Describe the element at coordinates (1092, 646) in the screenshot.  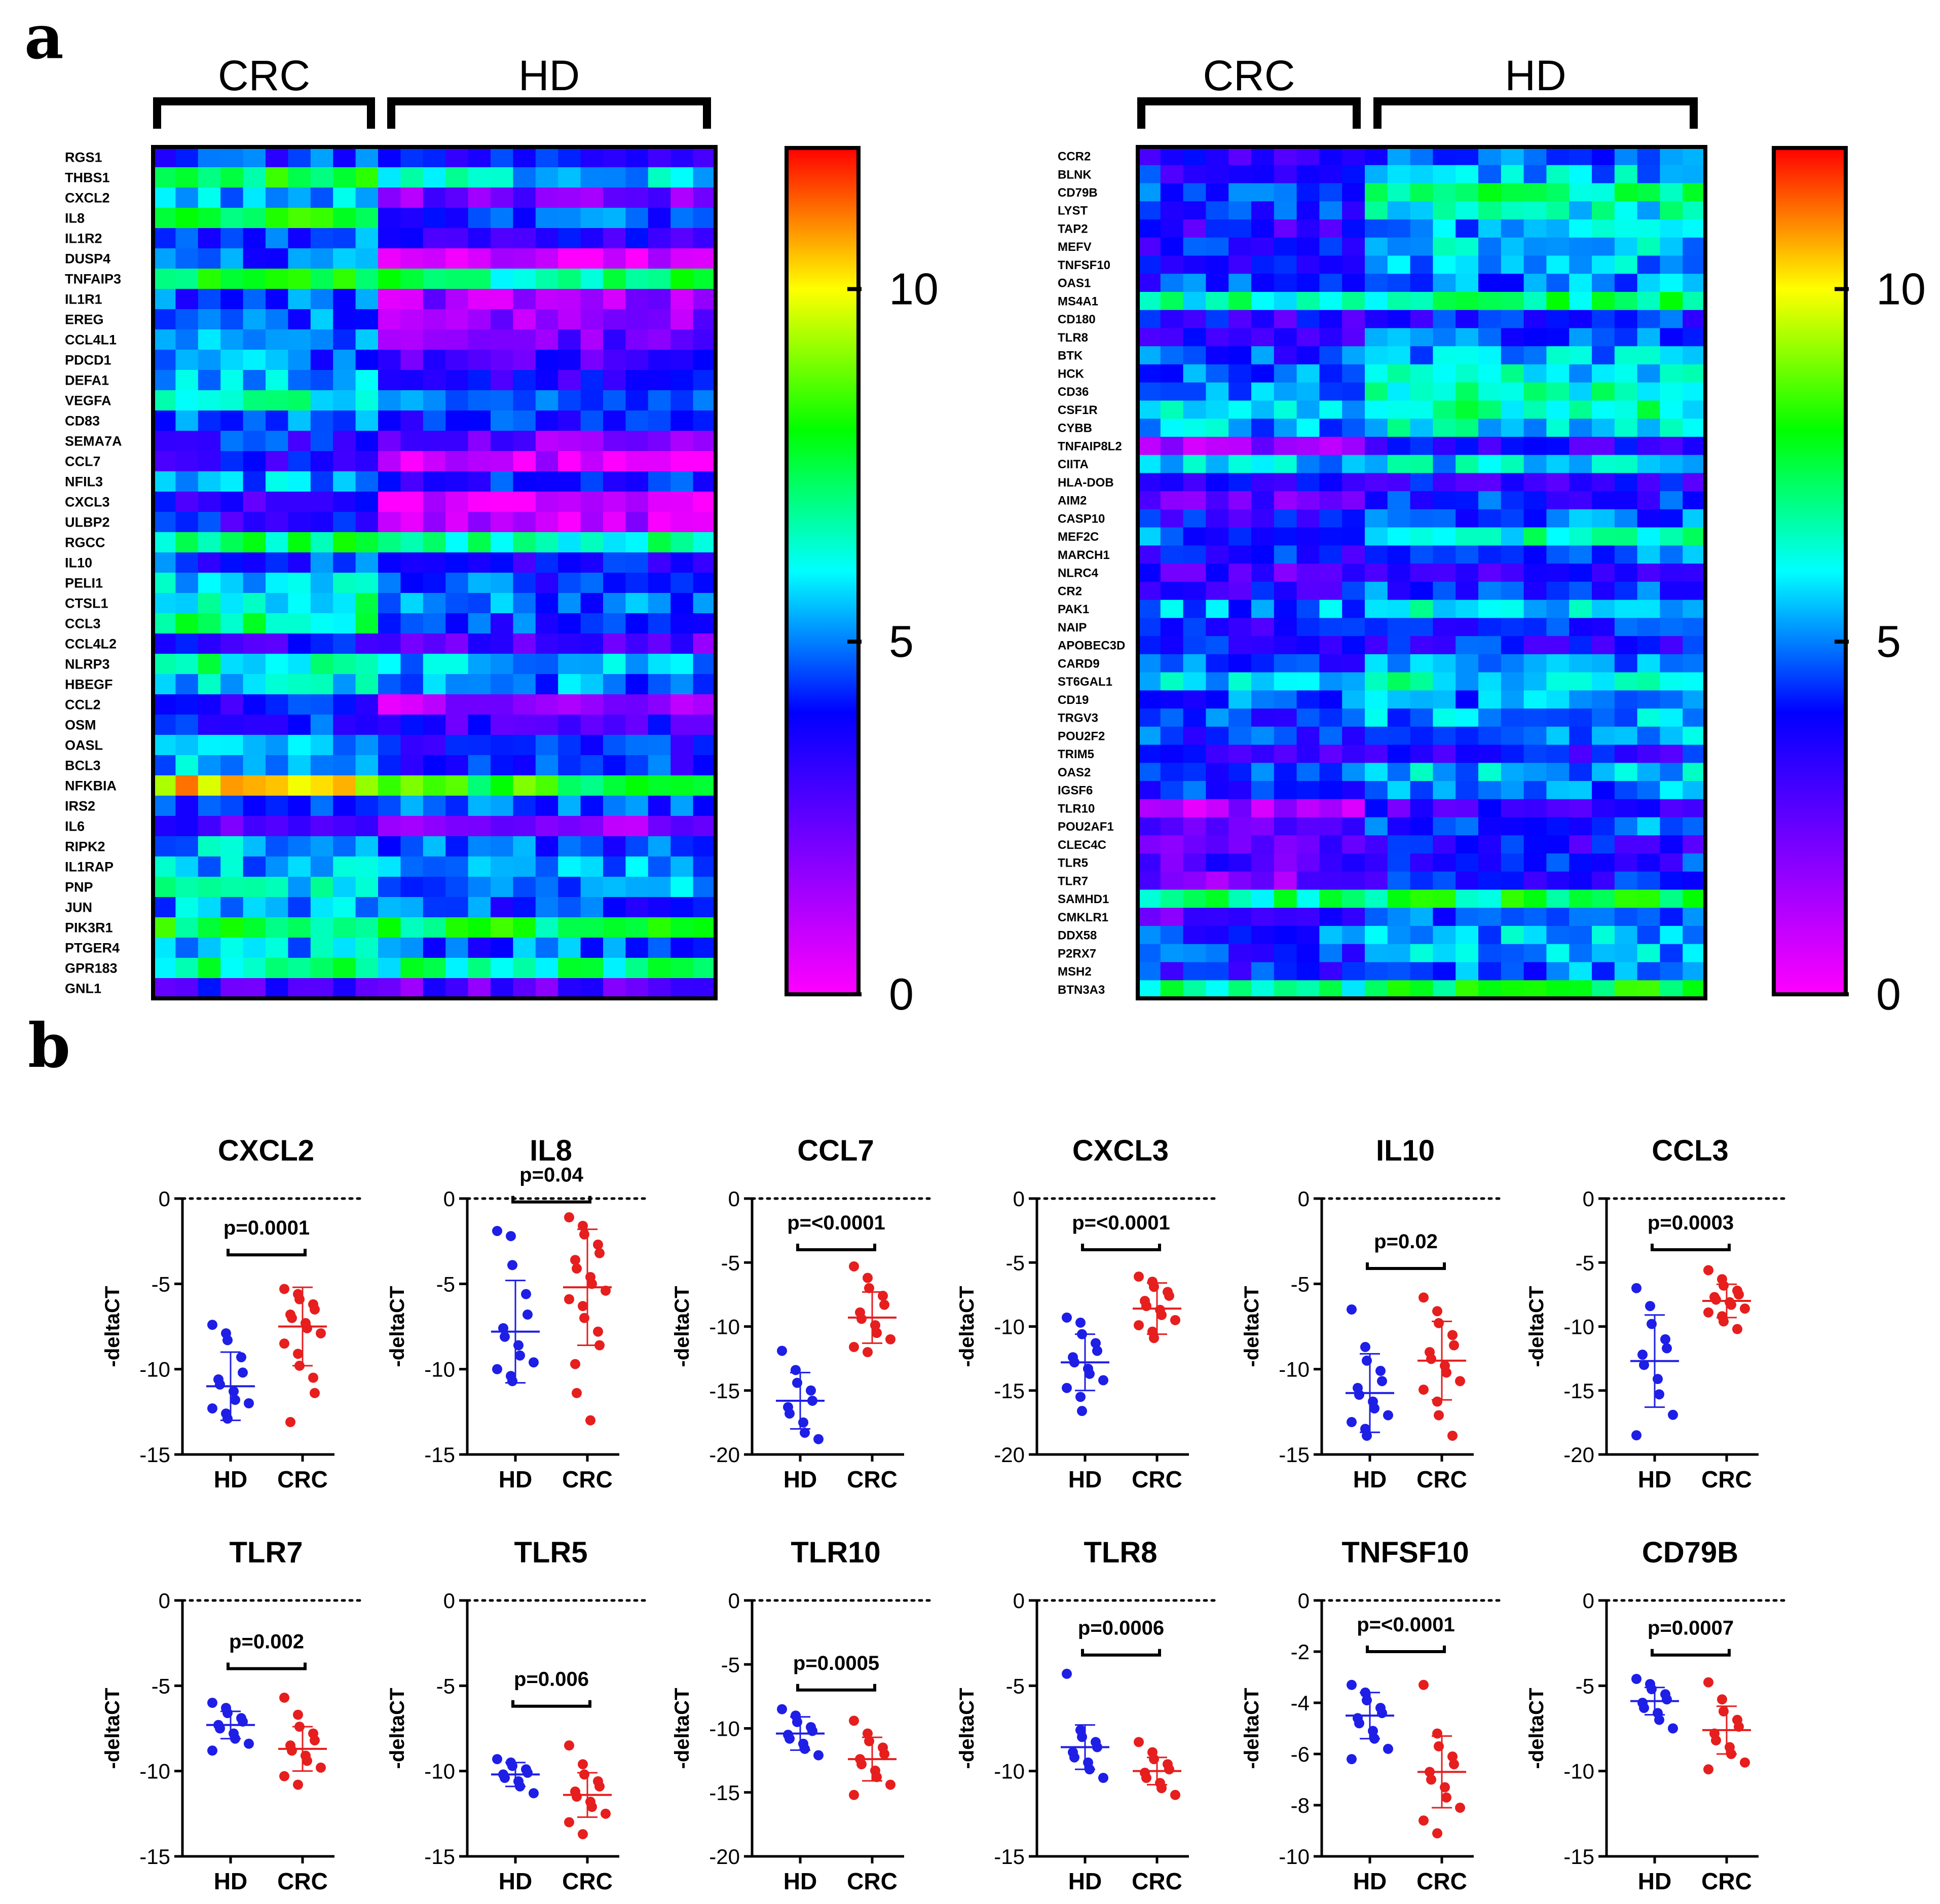
I see `gene-label: APOBEC3D` at that location.